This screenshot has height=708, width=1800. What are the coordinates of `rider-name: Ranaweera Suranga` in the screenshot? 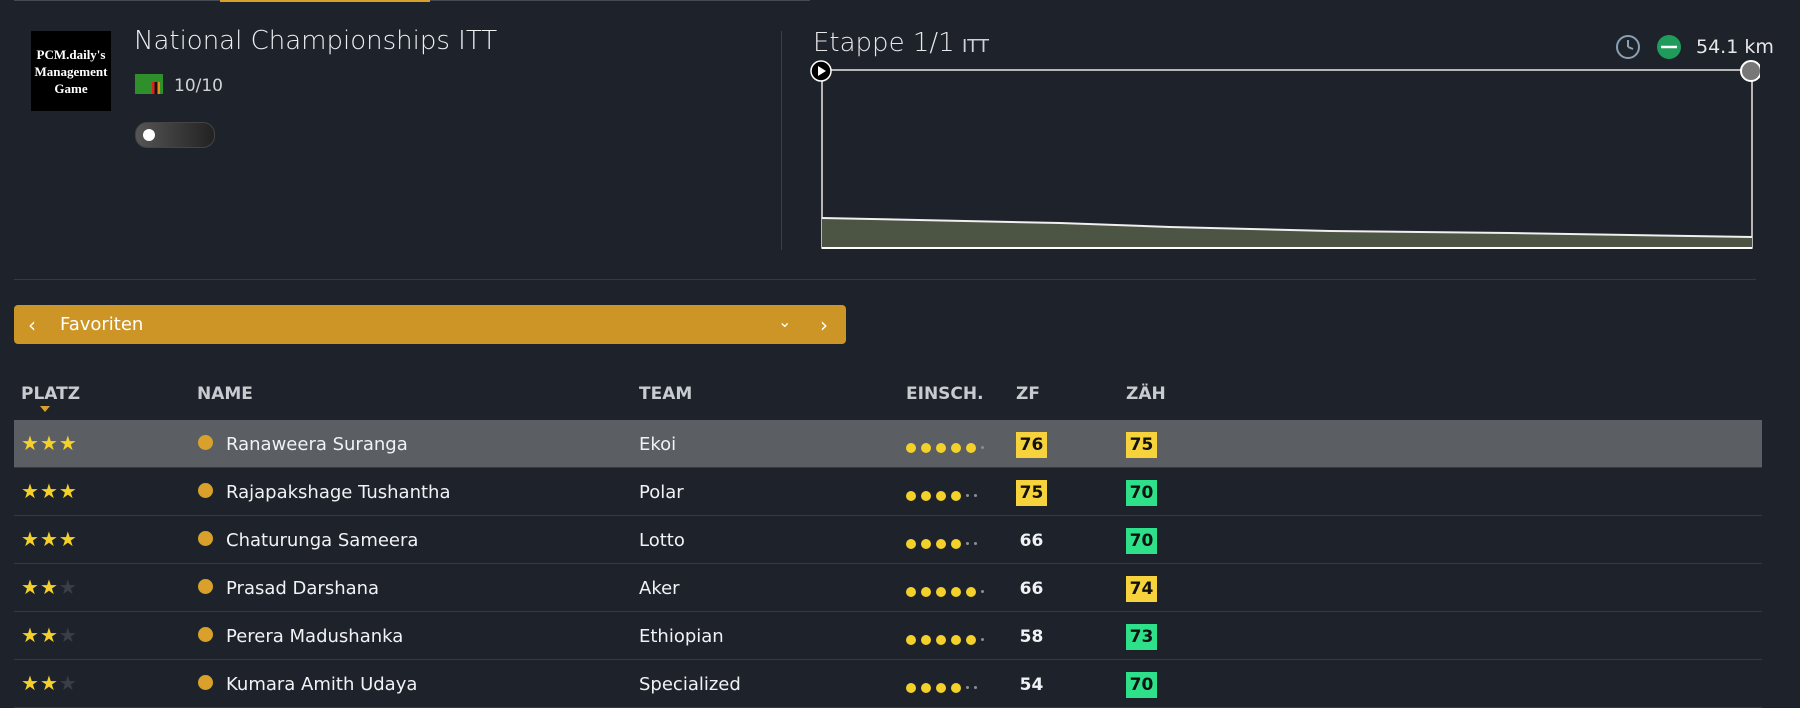 It's located at (317, 444).